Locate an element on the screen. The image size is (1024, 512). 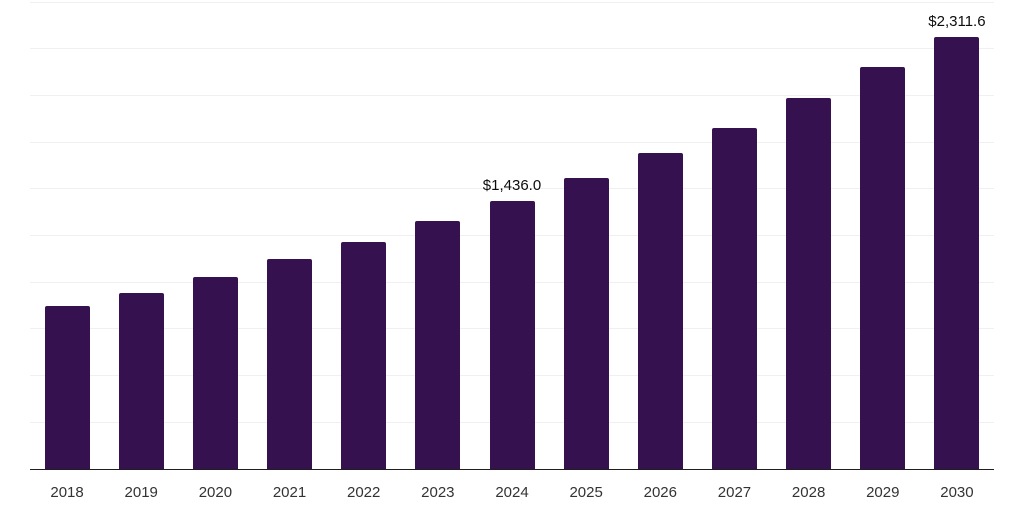
x-tick-label-2023: 2023 is located at coordinates (438, 492).